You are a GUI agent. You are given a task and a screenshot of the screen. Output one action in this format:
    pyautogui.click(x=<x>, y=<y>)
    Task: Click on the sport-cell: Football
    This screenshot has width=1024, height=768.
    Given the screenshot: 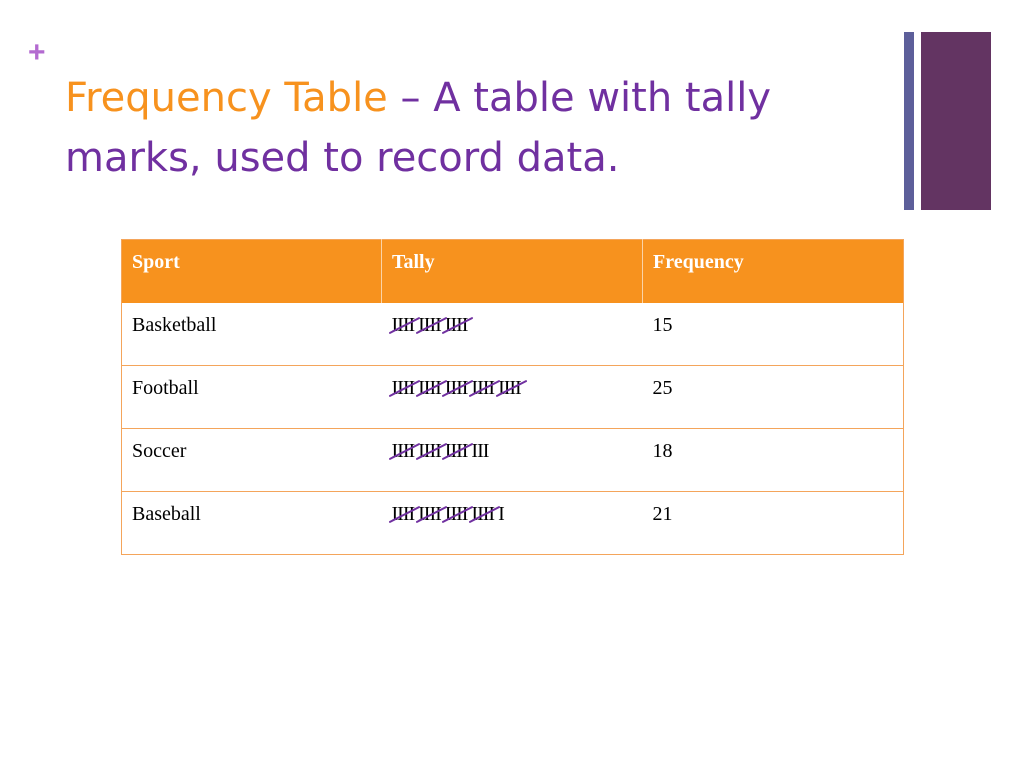 What is the action you would take?
    pyautogui.click(x=251, y=397)
    